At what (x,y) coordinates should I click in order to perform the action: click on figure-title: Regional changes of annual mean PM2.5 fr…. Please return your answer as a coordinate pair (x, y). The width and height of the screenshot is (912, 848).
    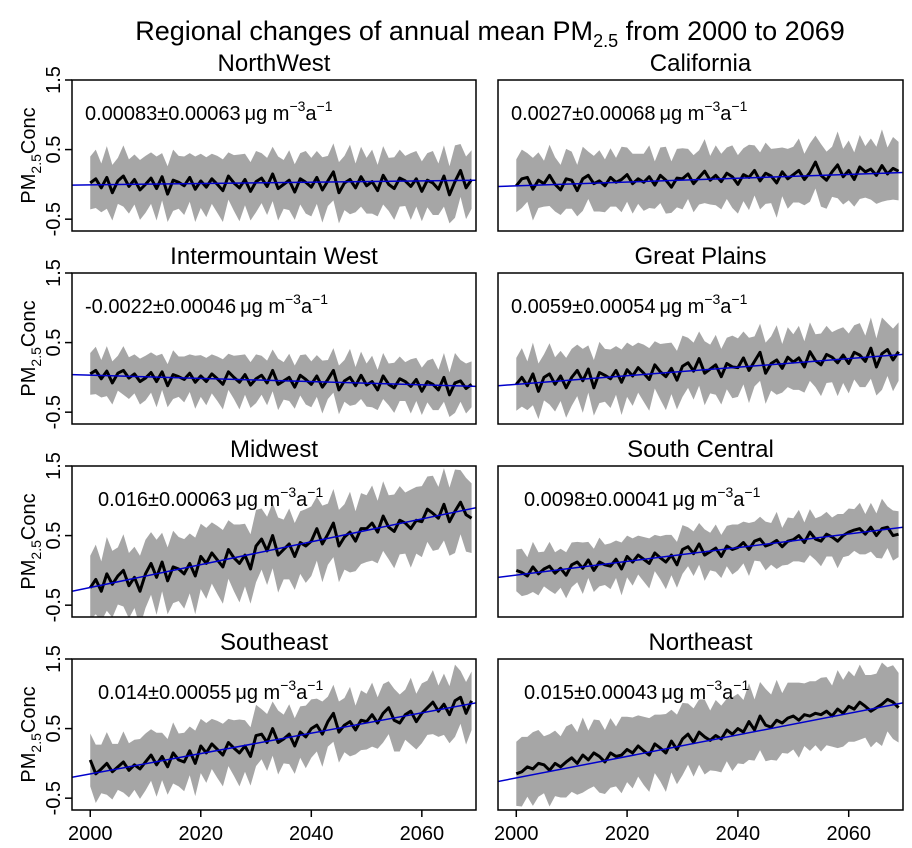
    Looking at the image, I should click on (490, 33).